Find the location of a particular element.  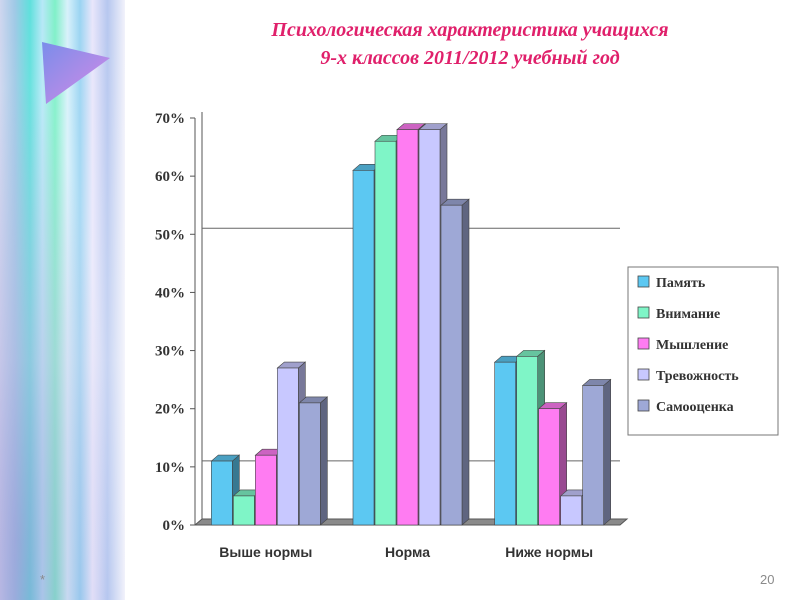

y-tick-label: 60% is located at coordinates (170, 177).